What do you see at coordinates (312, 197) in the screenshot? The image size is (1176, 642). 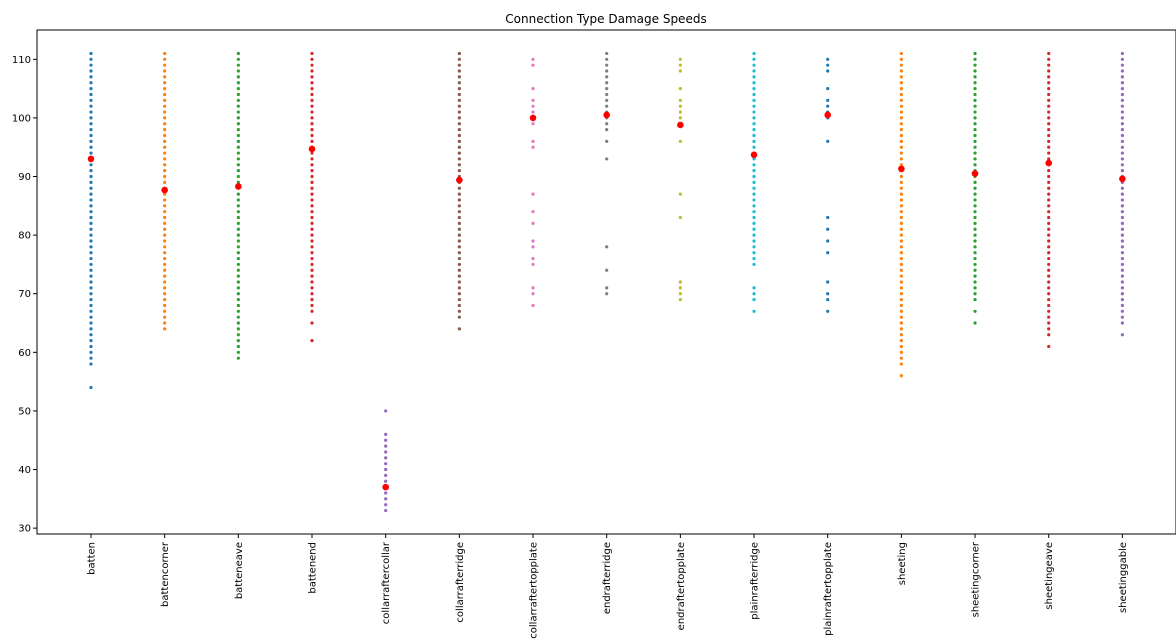 I see `series-battenend` at bounding box center [312, 197].